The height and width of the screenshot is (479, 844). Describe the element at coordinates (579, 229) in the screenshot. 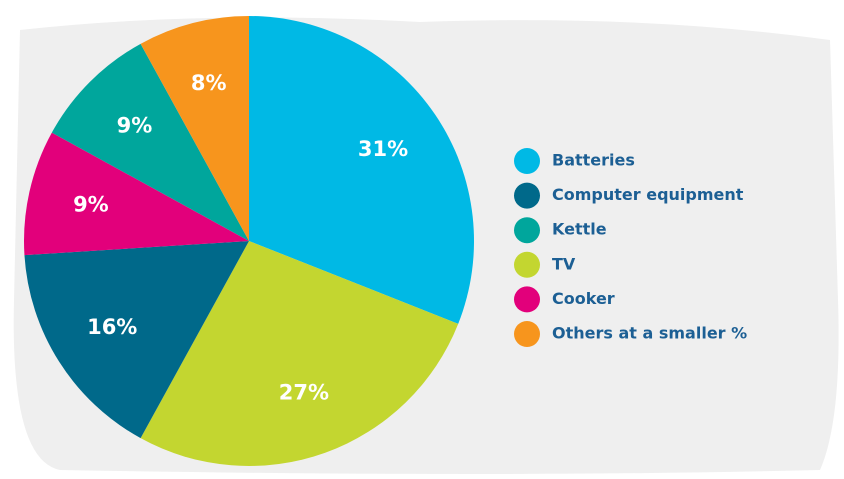

I see `legend-label: Kettle` at that location.